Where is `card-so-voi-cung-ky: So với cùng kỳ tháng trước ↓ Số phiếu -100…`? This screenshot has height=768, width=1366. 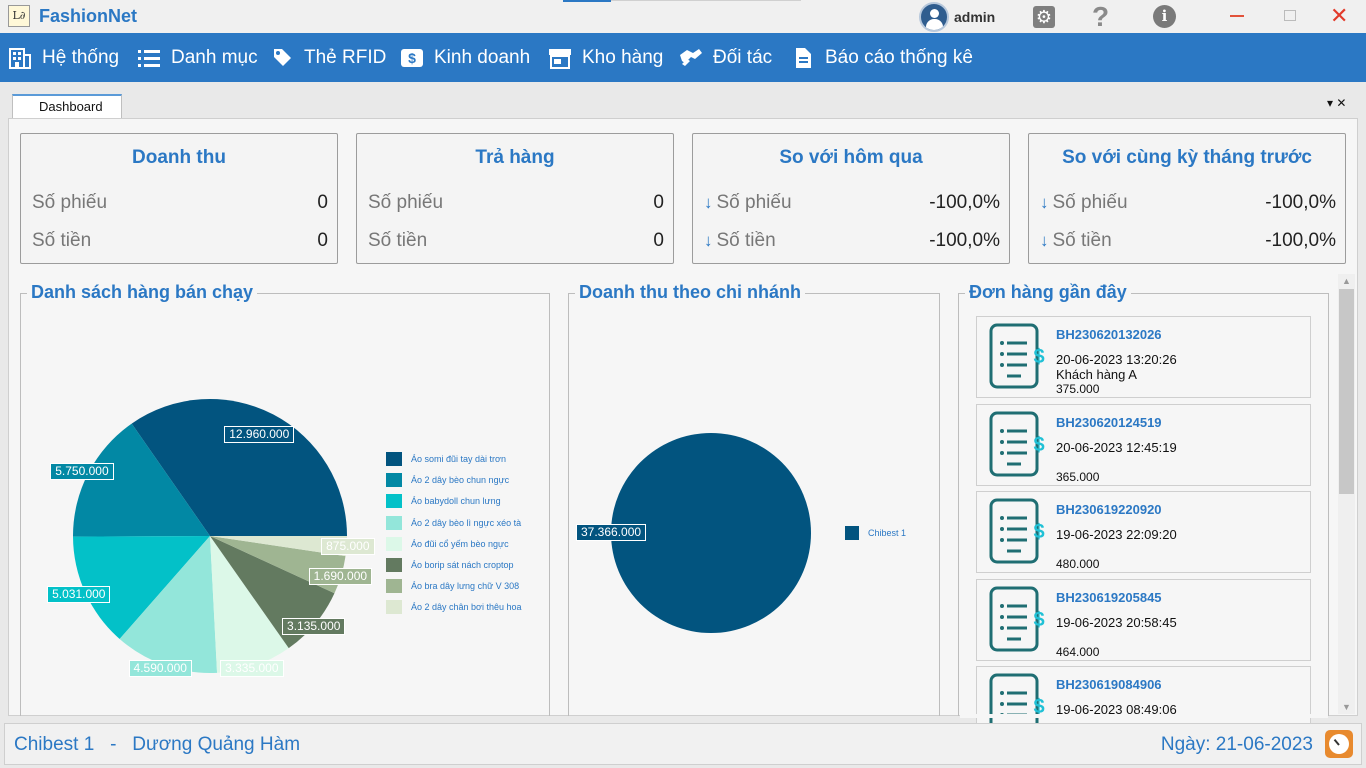
card-so-voi-cung-ky: So với cùng kỳ tháng trước ↓ Số phiếu -100… is located at coordinates (1187, 198).